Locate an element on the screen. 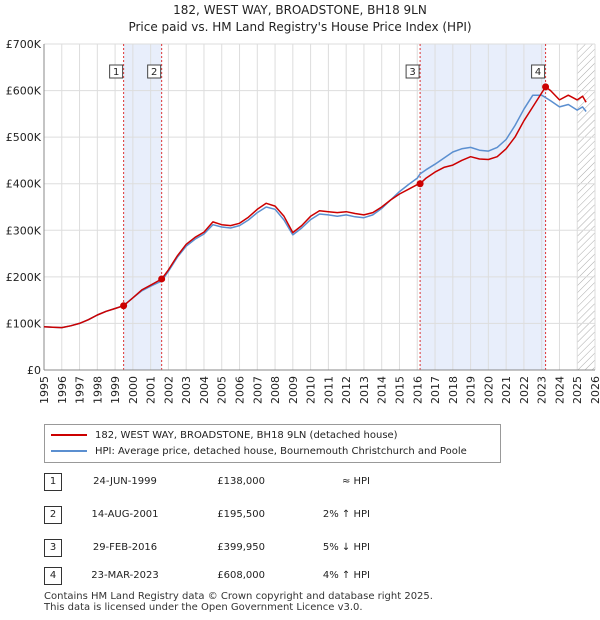  sale-row: 3 29-FEB-2016 £399,950 5% ↓ HPI is located at coordinates (300, 548).